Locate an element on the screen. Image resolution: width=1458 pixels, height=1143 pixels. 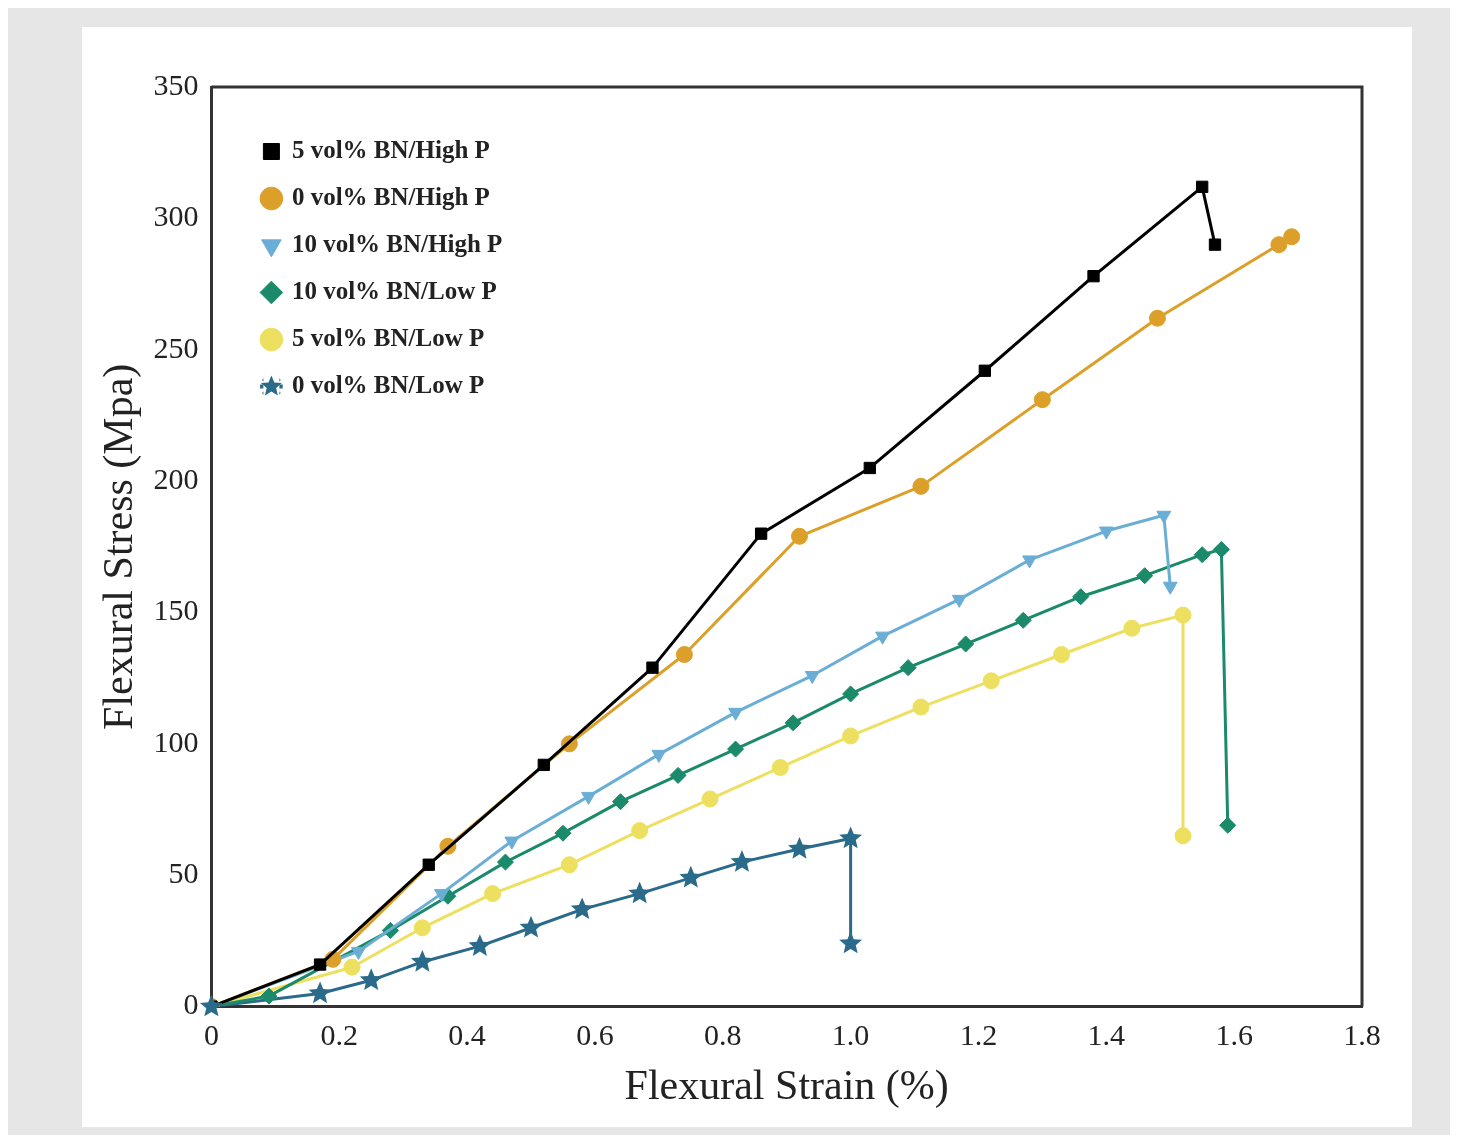
x-tick-label: 1.4 is located at coordinates (1106, 1035).